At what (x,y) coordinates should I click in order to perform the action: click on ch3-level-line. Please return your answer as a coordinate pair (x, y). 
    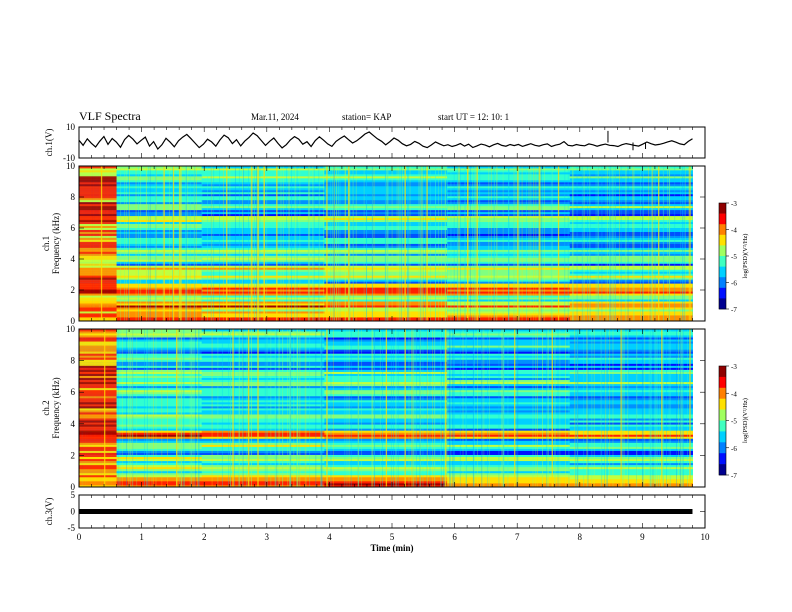
    Looking at the image, I should click on (386, 511).